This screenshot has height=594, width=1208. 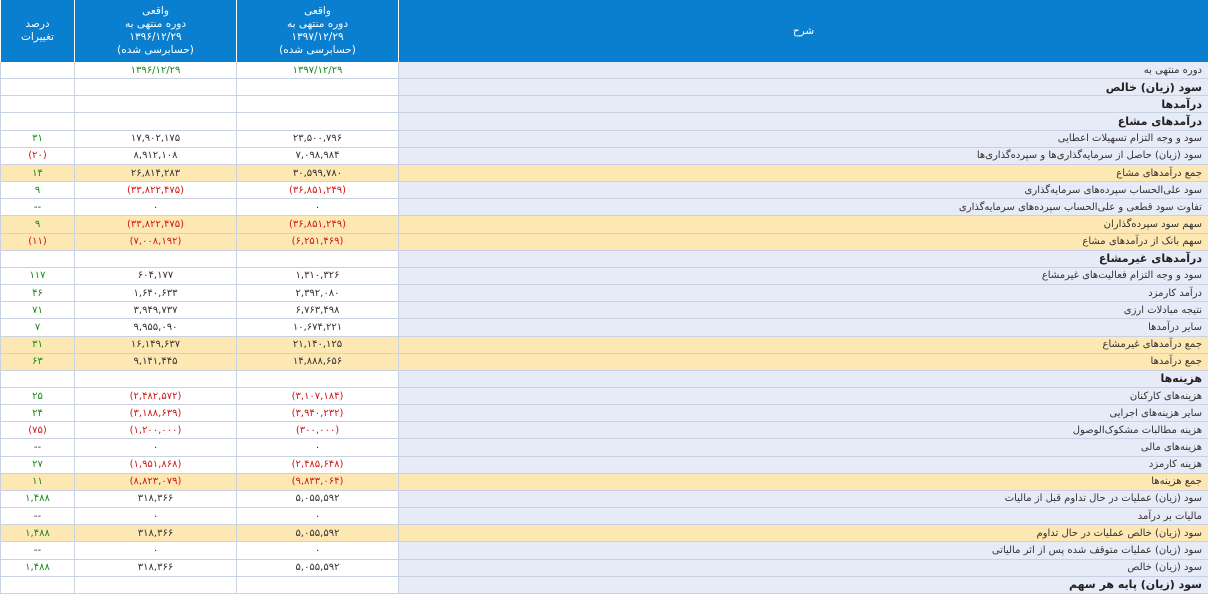 I want to click on row-label: هزینه‌های کارکنان, so click(x=803, y=396).